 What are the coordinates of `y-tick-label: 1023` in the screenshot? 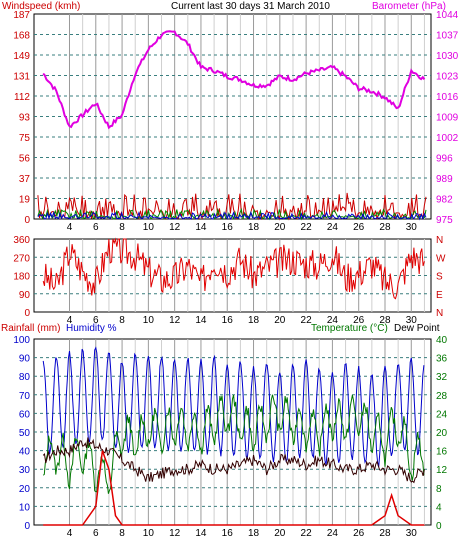 It's located at (447, 77).